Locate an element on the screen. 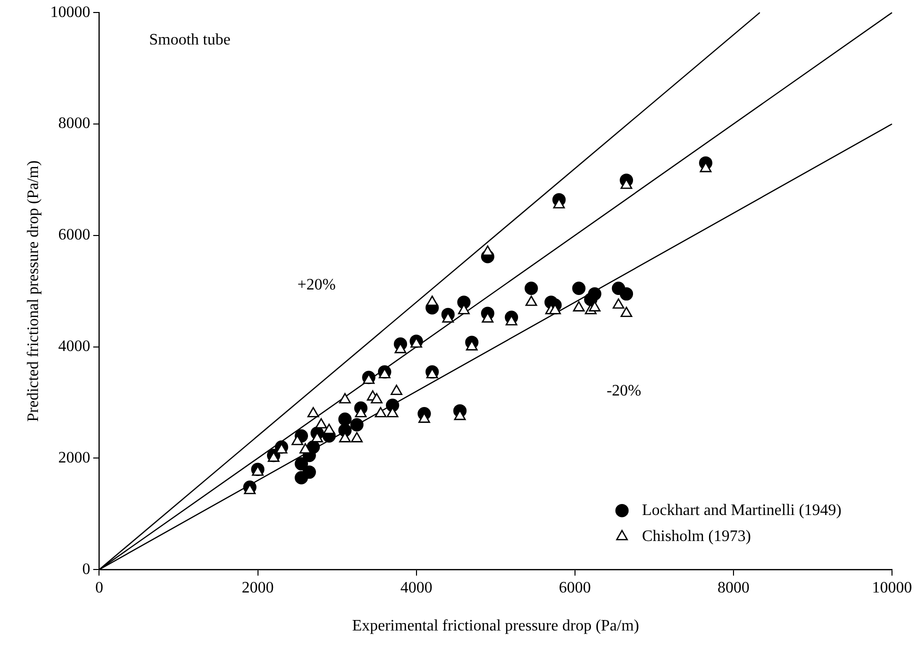 The height and width of the screenshot is (652, 915). y-tick-label: 4000 is located at coordinates (74, 347).